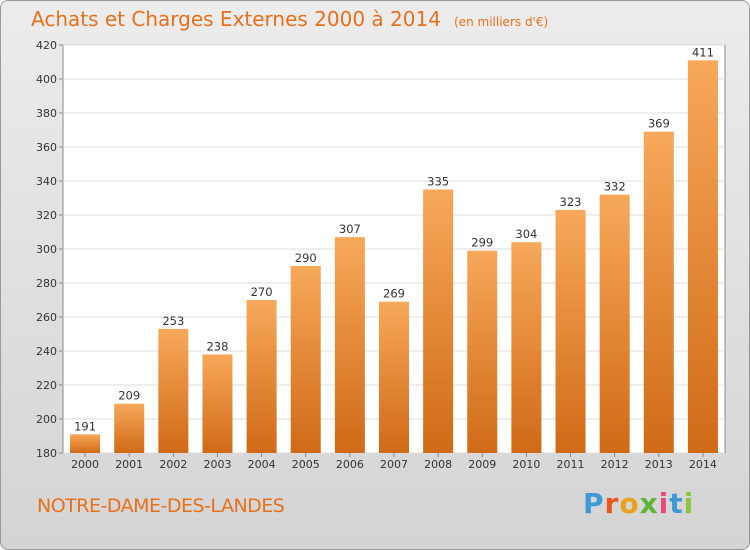 Image resolution: width=750 pixels, height=550 pixels. I want to click on x-tick-label: 2013, so click(659, 464).